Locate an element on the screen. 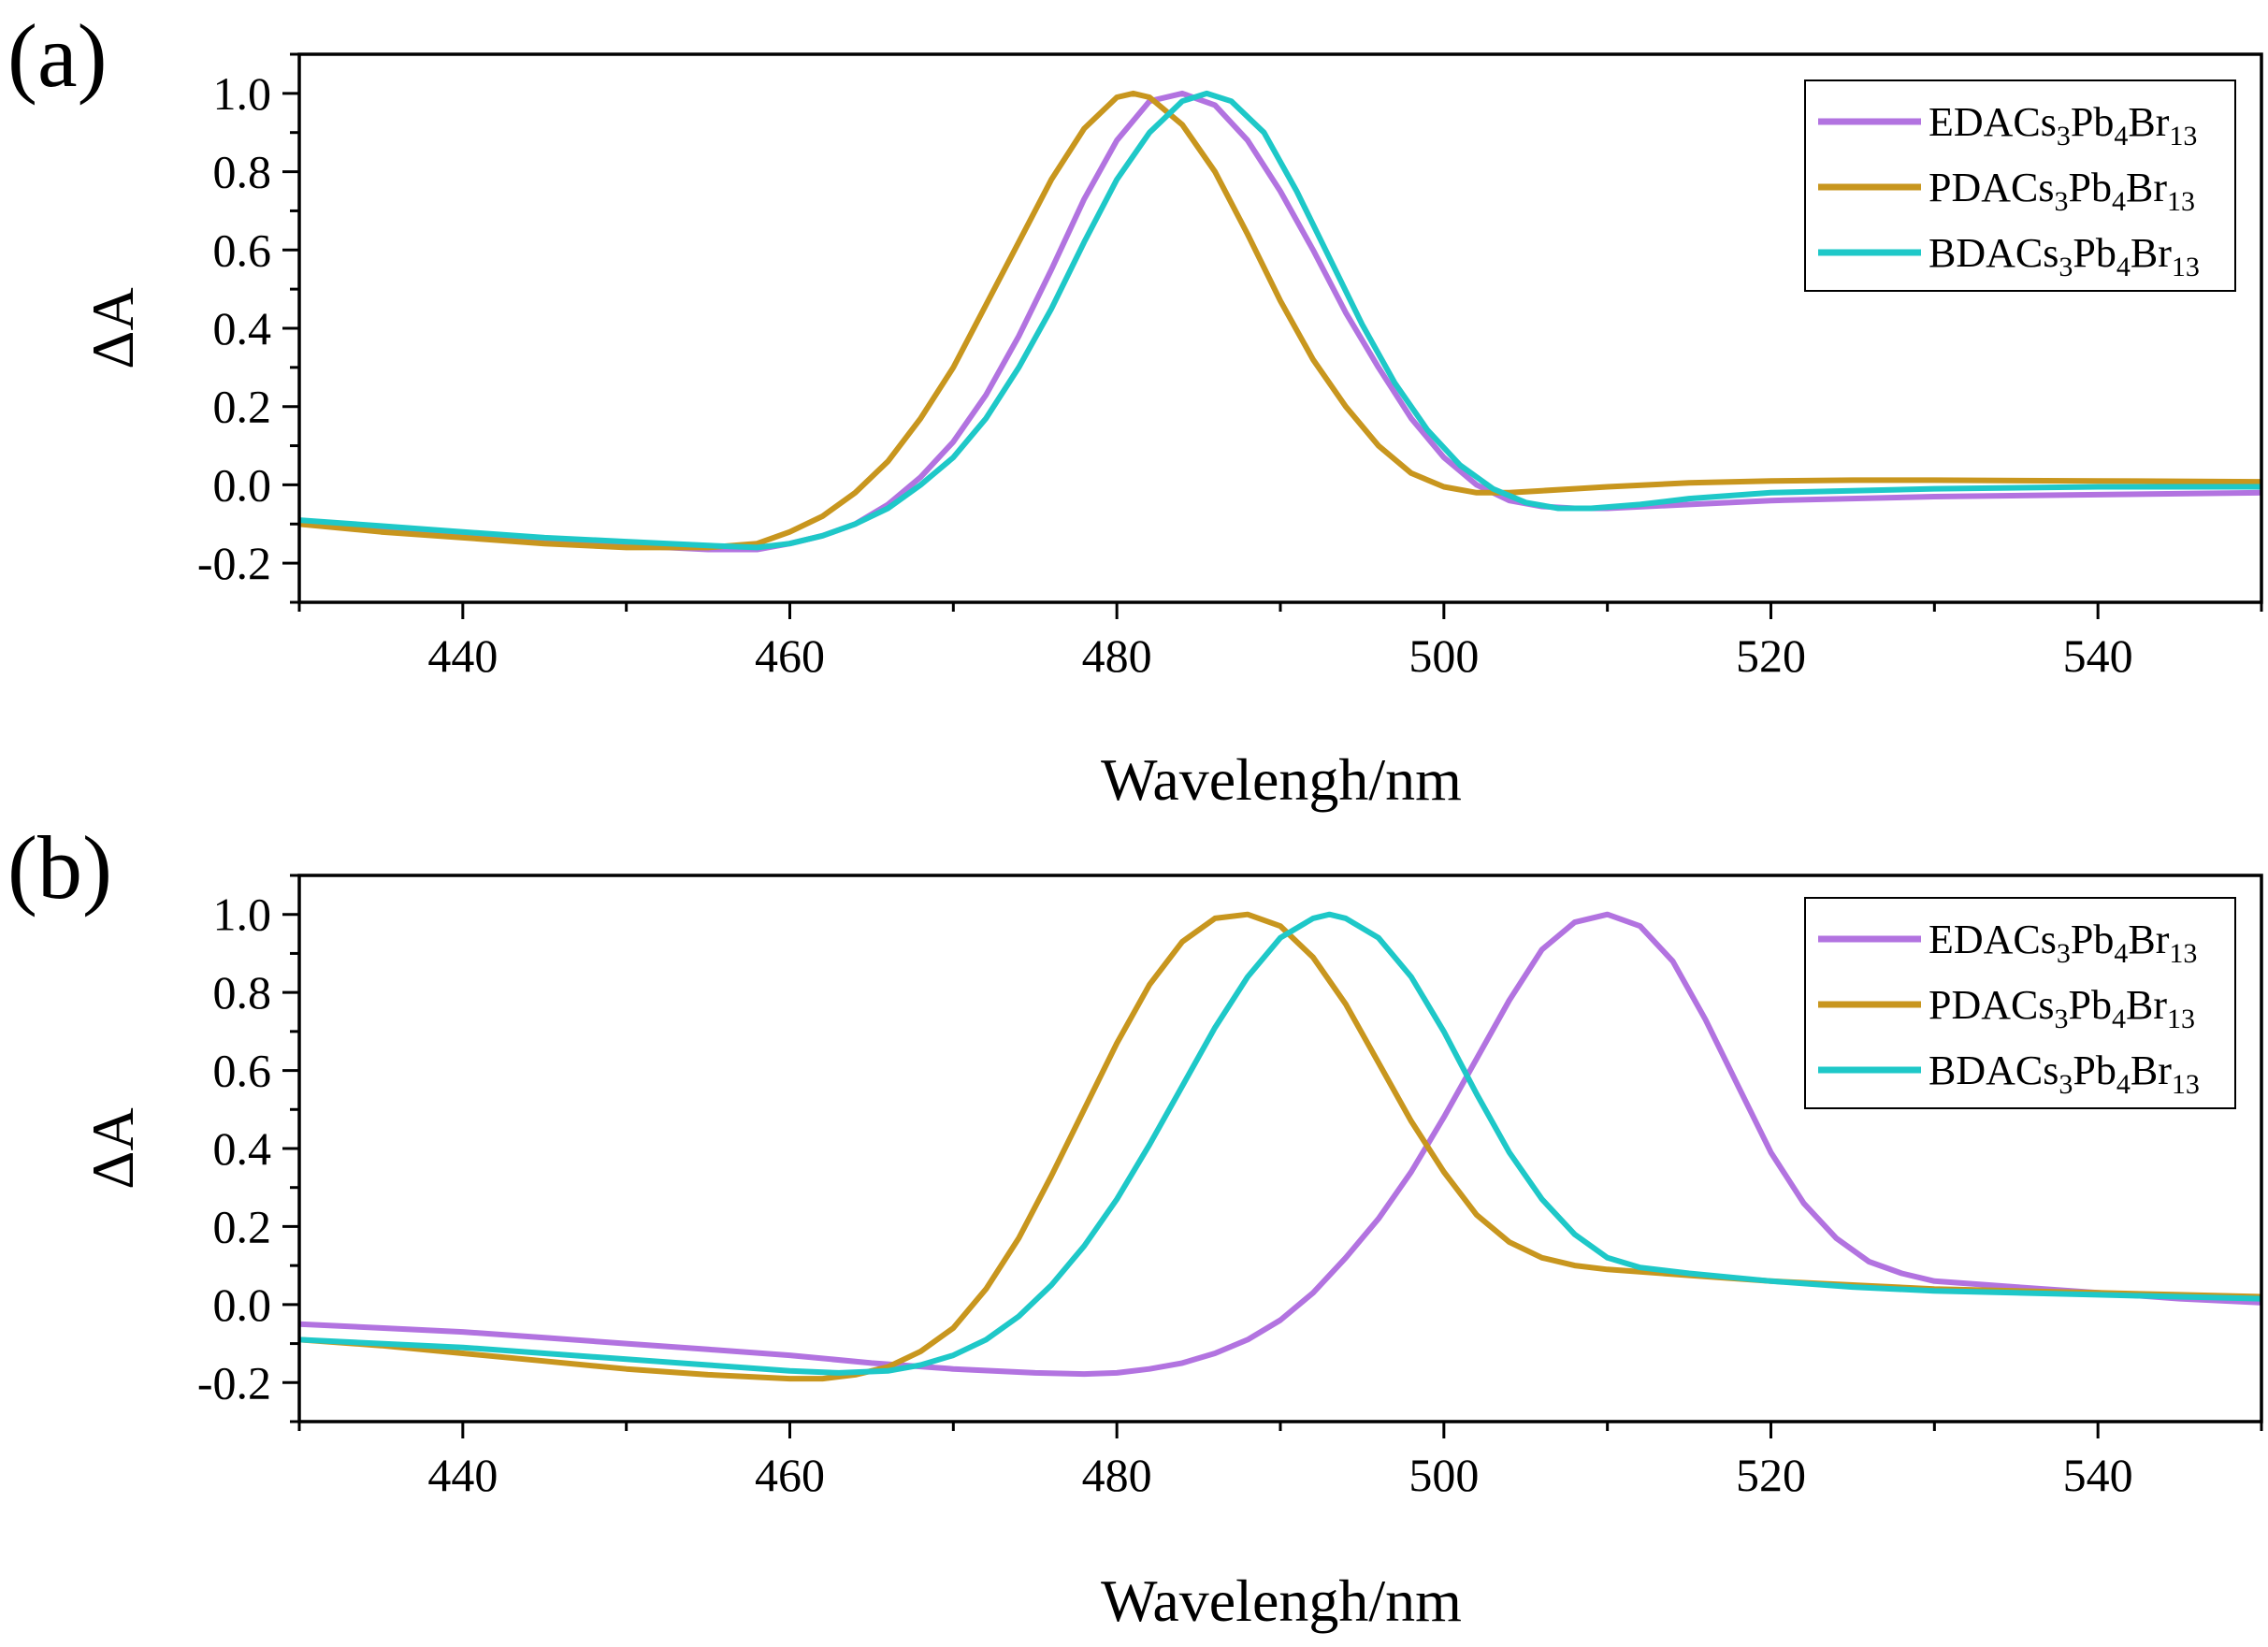 The image size is (2268, 1647). y-tick-label-0.6-b: 0.6 is located at coordinates (242, 1071).